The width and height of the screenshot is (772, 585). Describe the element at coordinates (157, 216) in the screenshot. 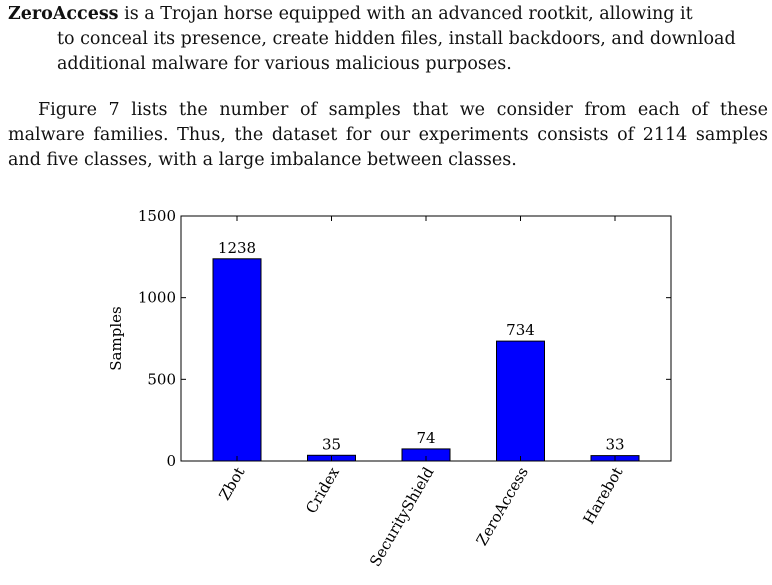

I see `y-tick-label: 1500` at that location.